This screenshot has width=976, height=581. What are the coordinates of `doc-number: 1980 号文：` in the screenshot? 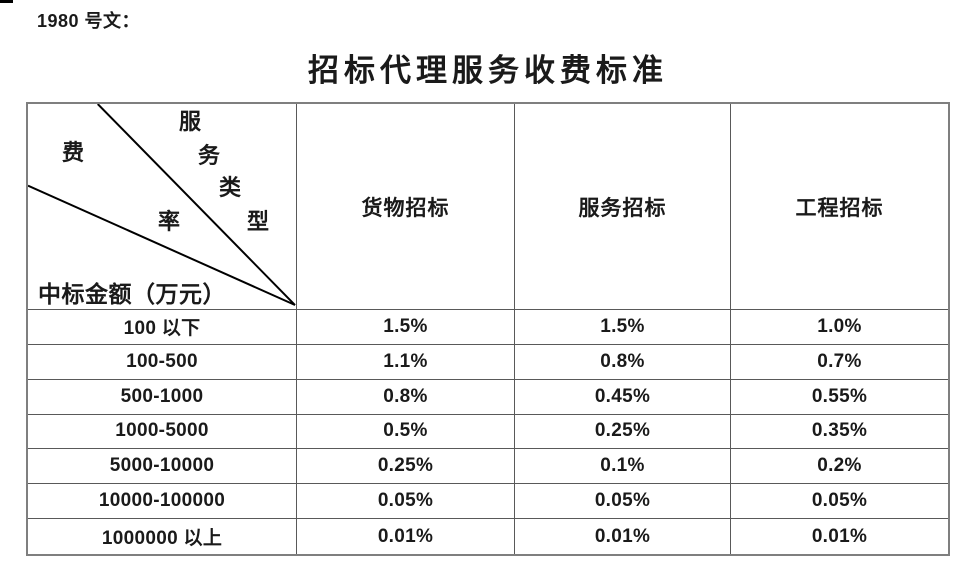 It's located at (89, 21).